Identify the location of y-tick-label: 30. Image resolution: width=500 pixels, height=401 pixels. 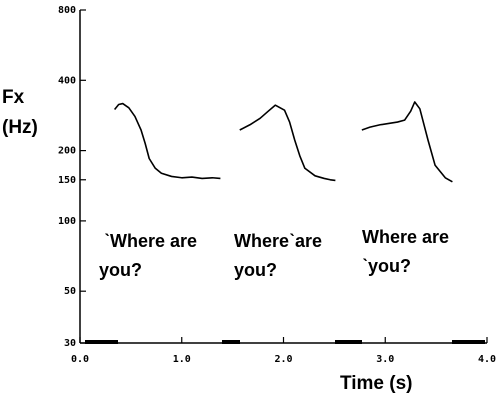
(70, 343).